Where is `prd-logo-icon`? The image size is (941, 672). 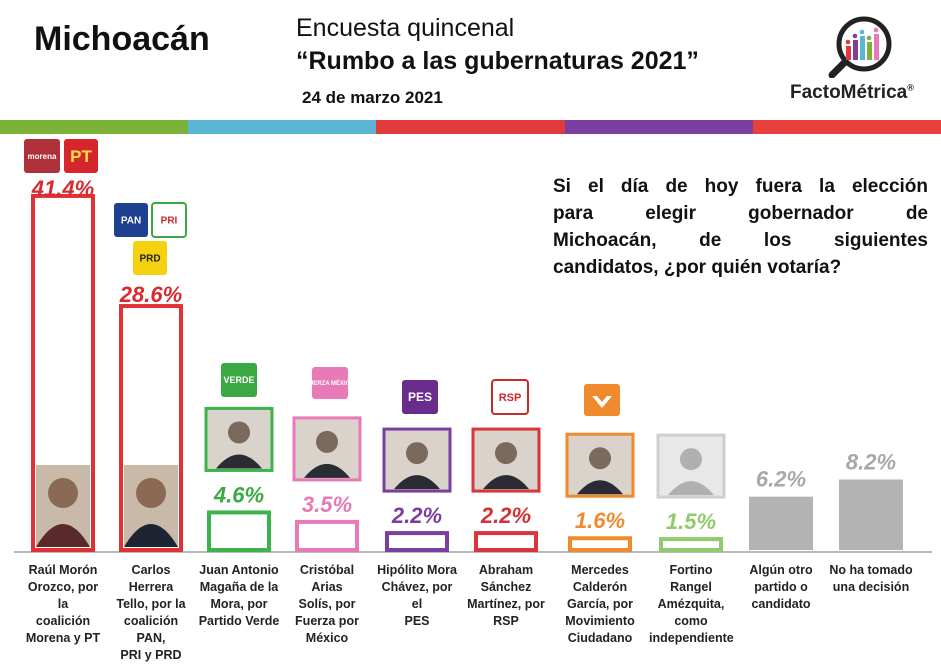 prd-logo-icon is located at coordinates (150, 258).